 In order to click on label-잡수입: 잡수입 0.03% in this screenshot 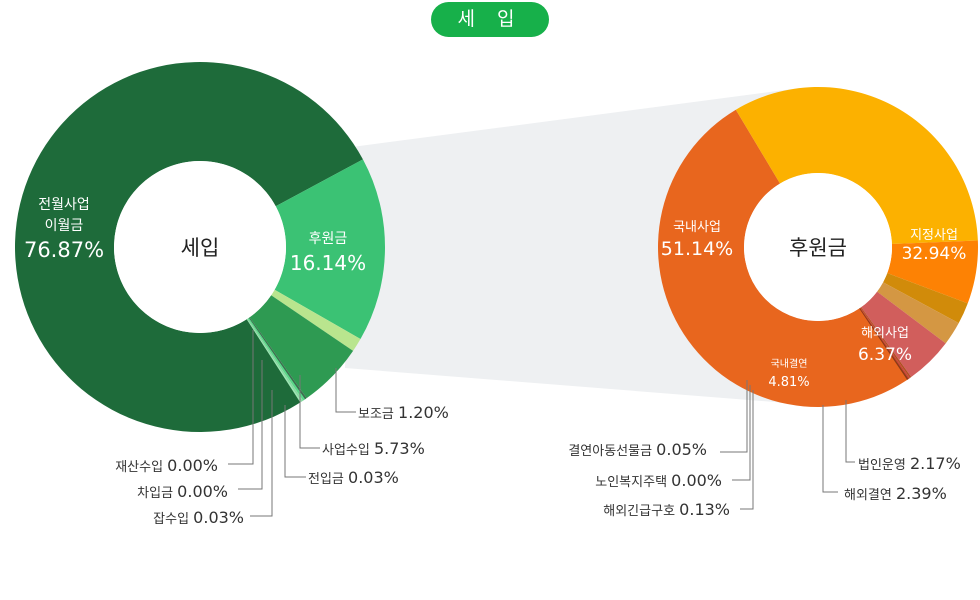, I will do `click(198, 517)`.